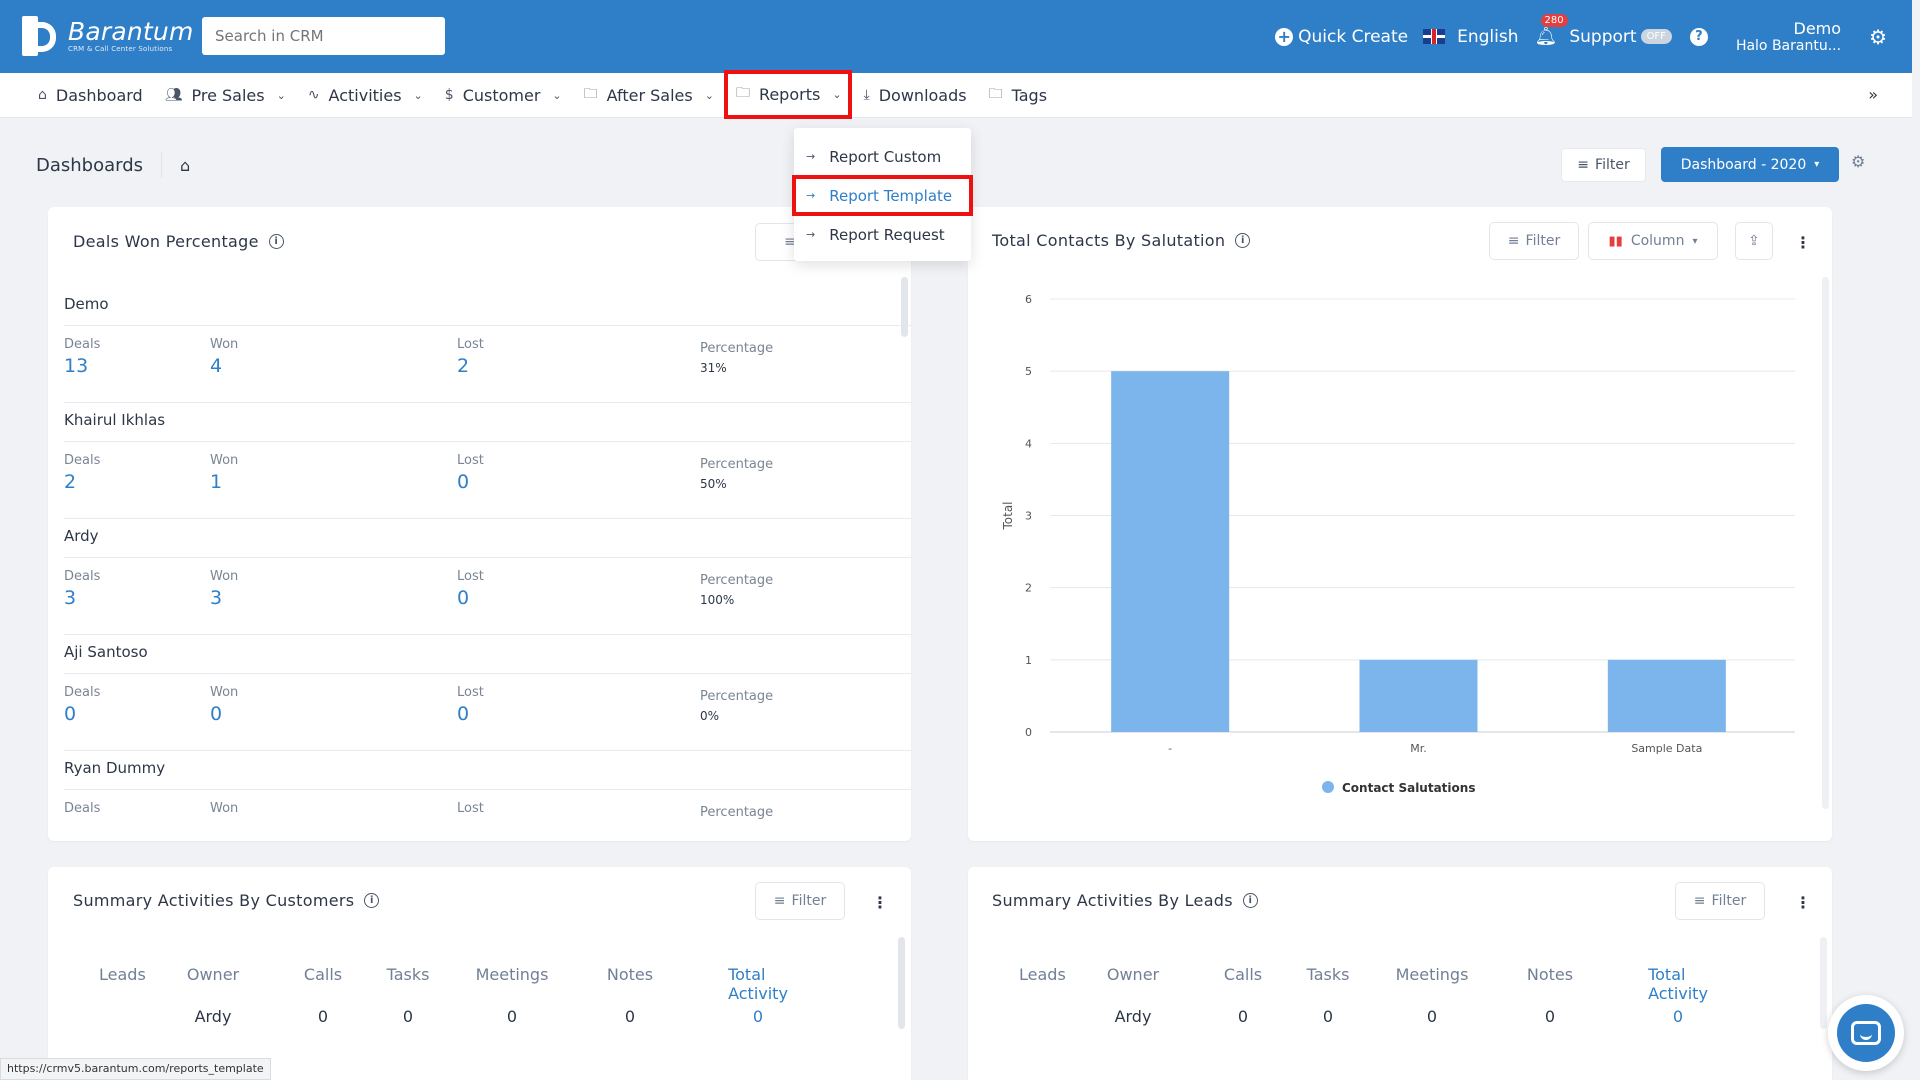  What do you see at coordinates (70, 598) in the screenshot?
I see `deals-value: 3` at bounding box center [70, 598].